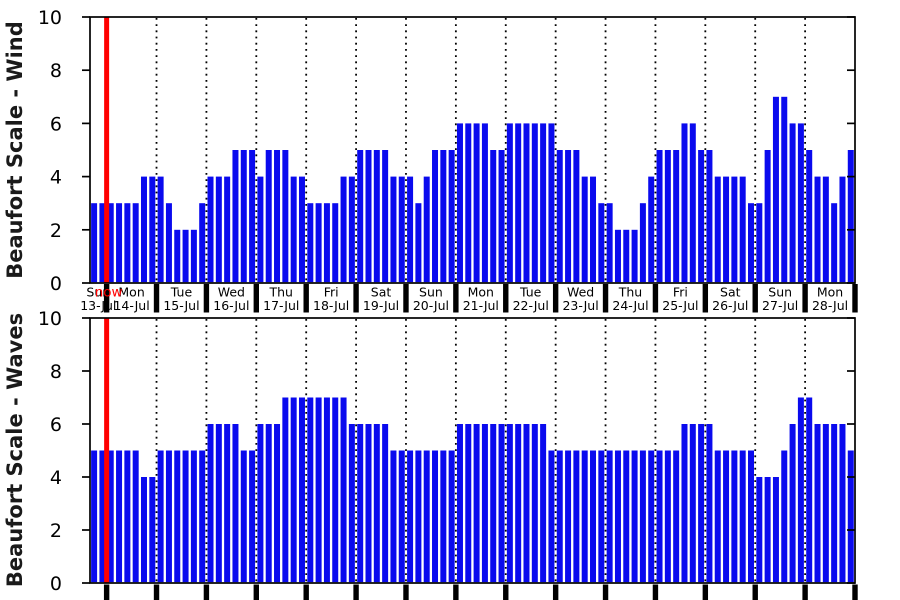 The image size is (900, 600). Describe the element at coordinates (580, 305) in the screenshot. I see `day-date-label: 23-Jul` at that location.